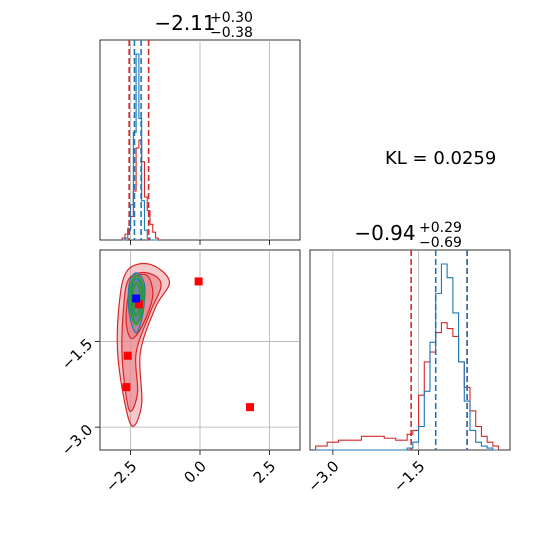  Describe the element at coordinates (440, 158) in the screenshot. I see `kl-annotation: KL = 0.0259` at that location.